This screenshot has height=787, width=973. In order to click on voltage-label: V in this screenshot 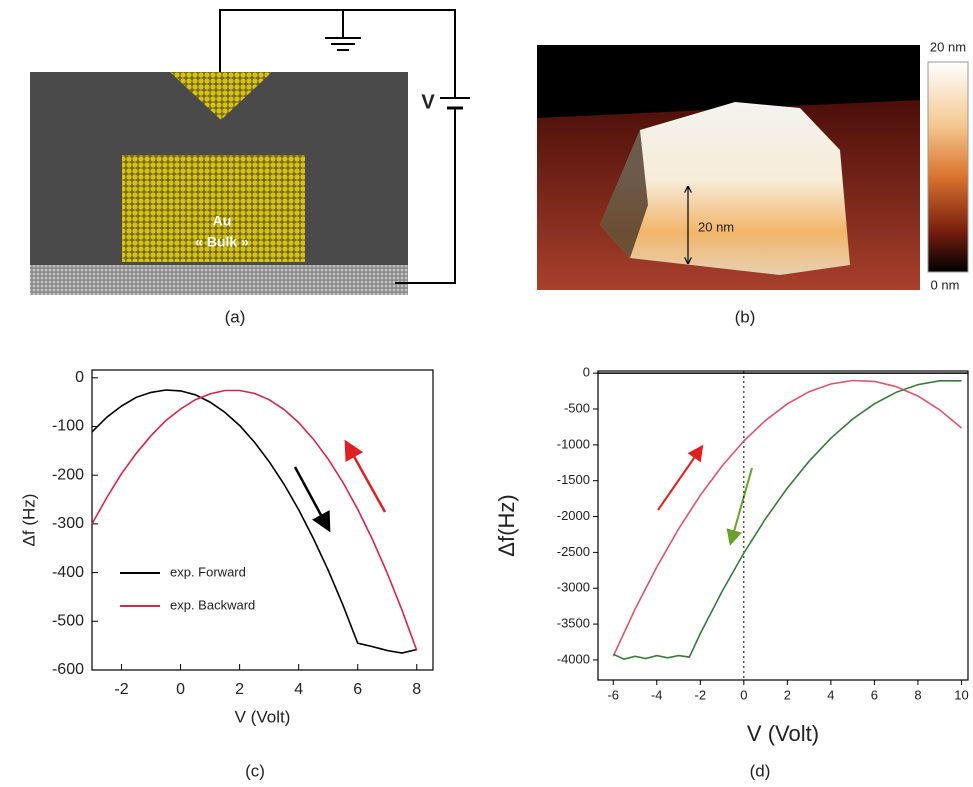, I will do `click(428, 102)`.